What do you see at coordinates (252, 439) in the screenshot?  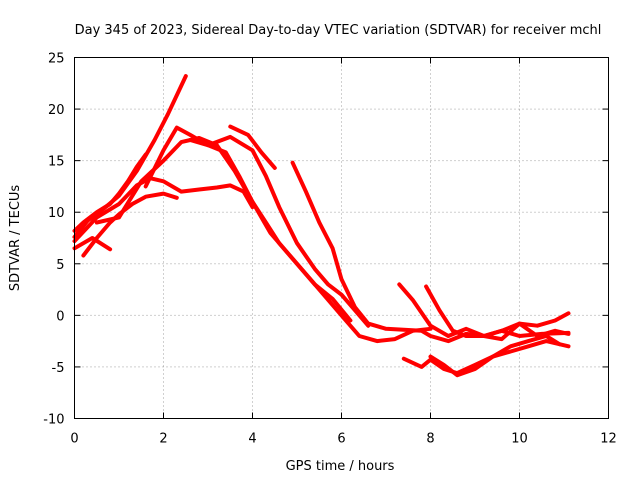 I see `x-tick-label: 4` at bounding box center [252, 439].